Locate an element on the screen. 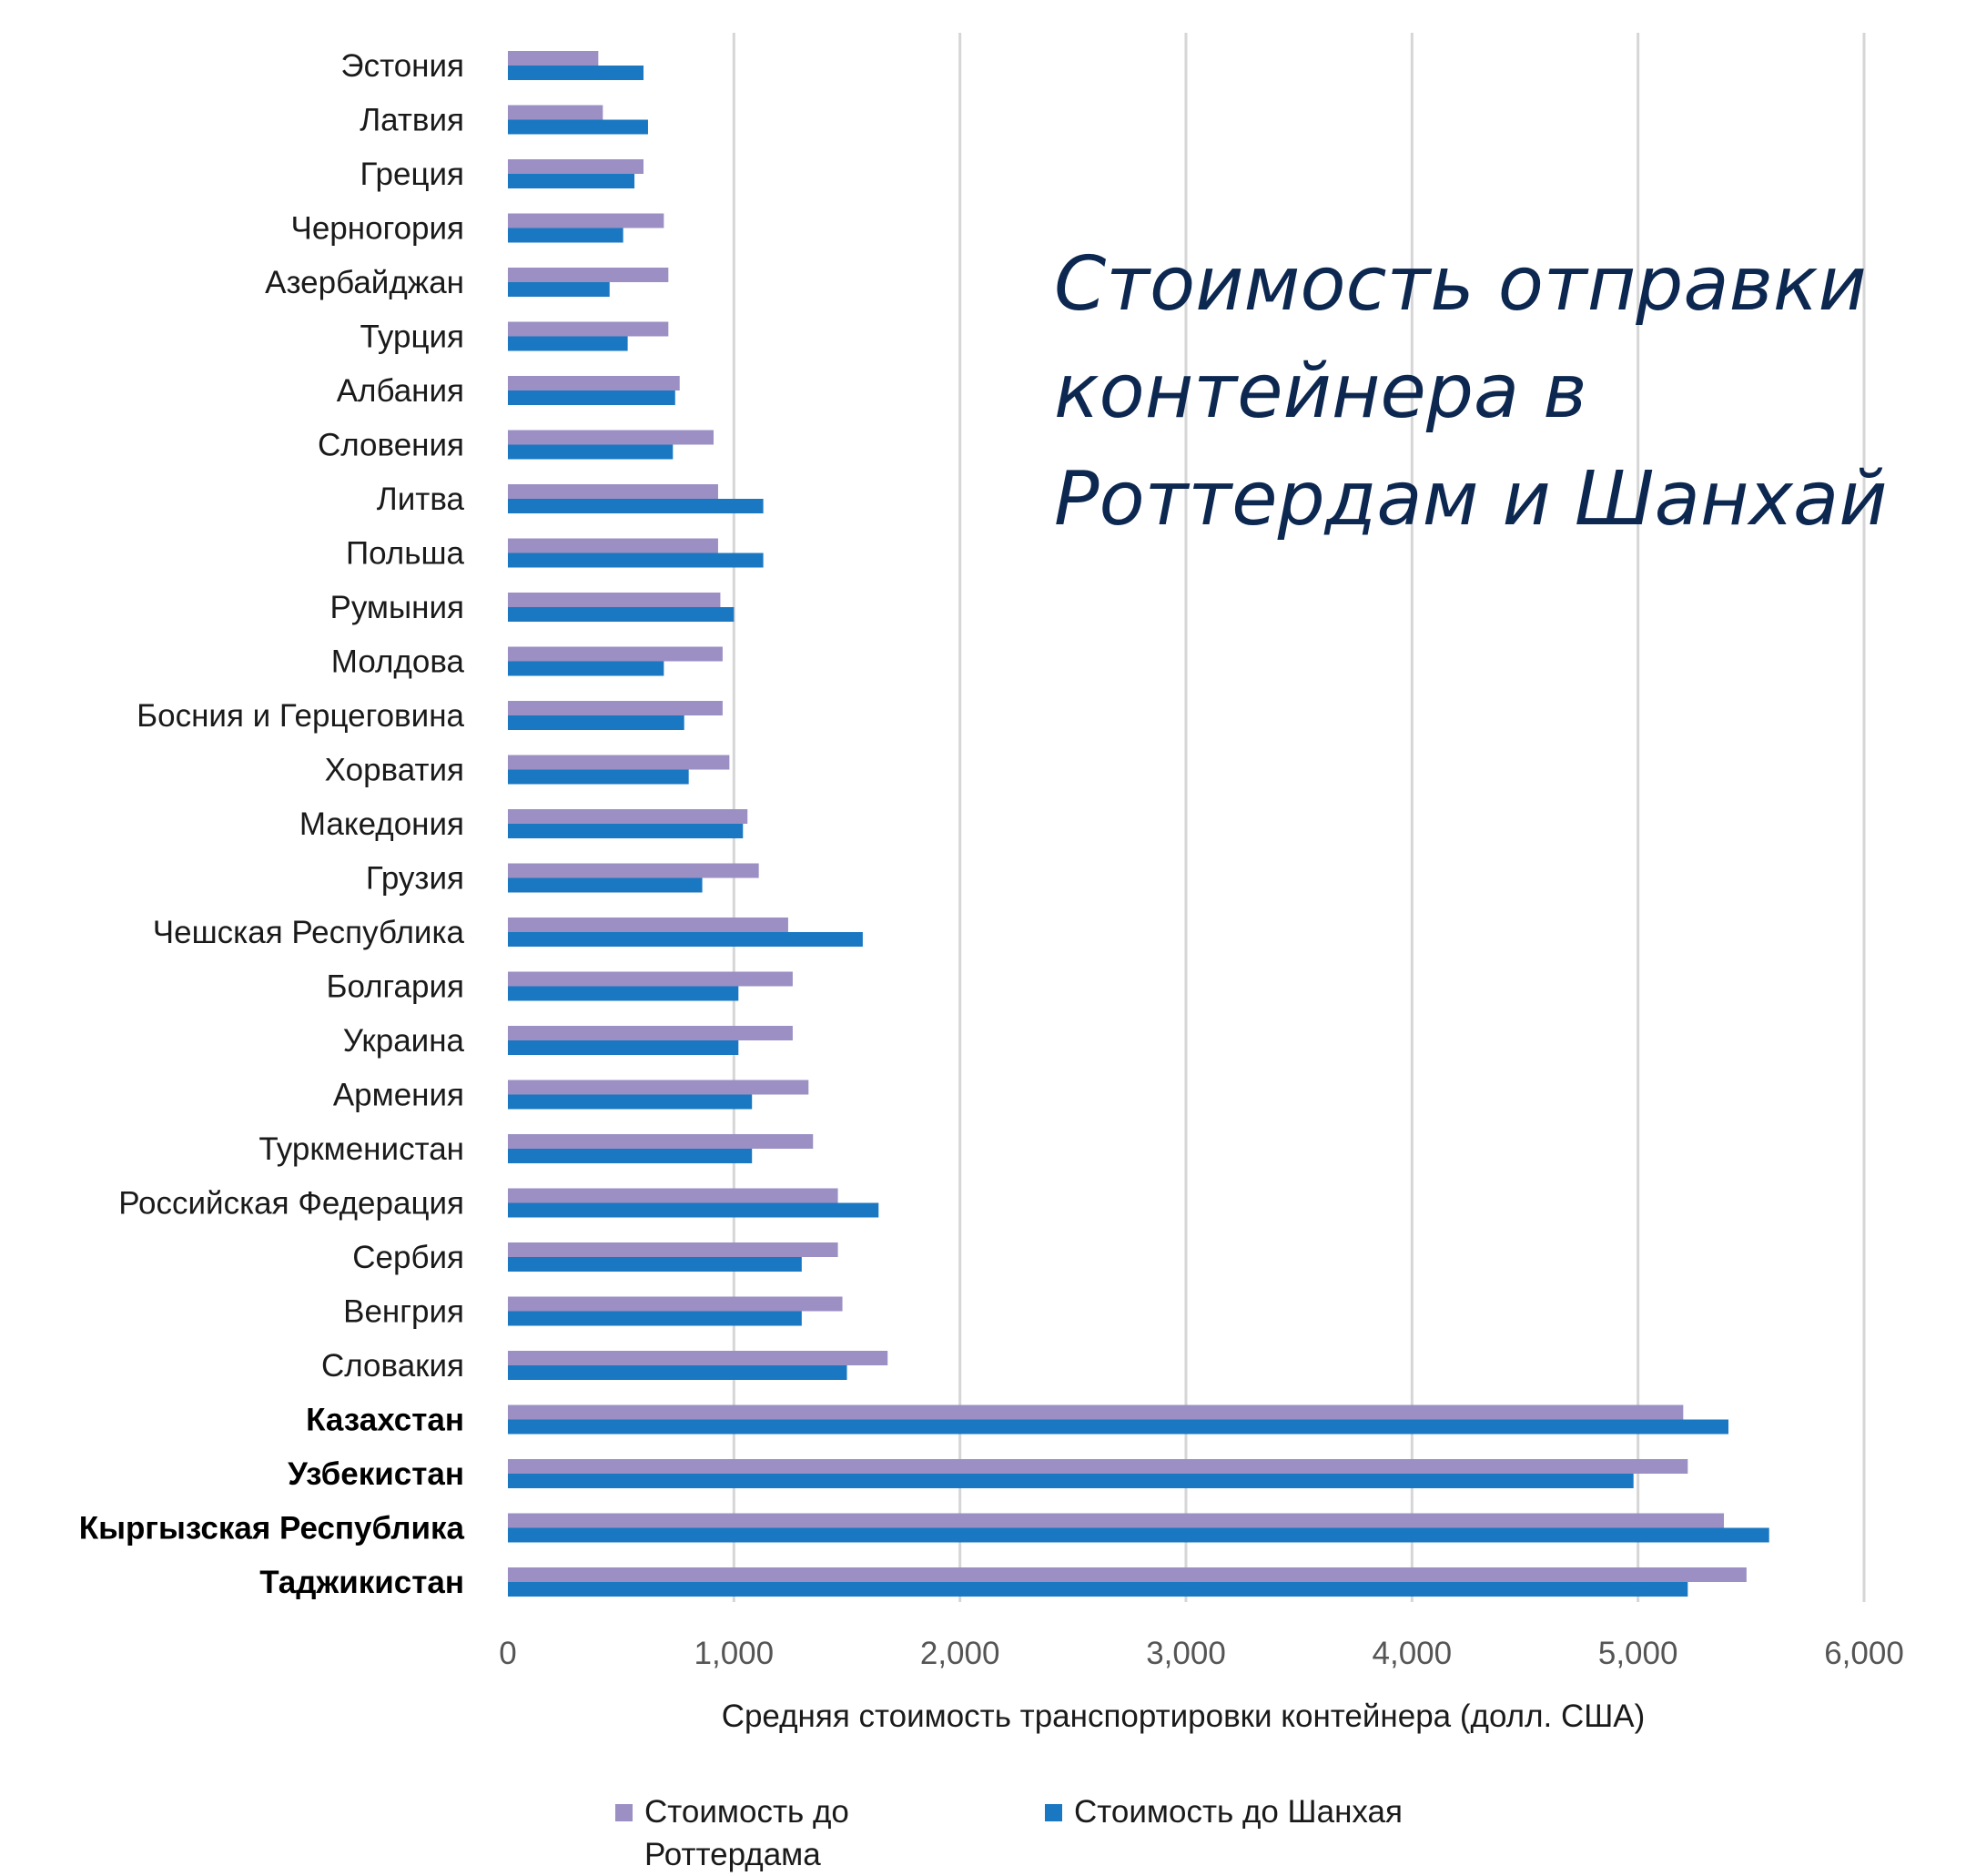 The width and height of the screenshot is (1966, 1876). category-label: Казахстан is located at coordinates (385, 1420).